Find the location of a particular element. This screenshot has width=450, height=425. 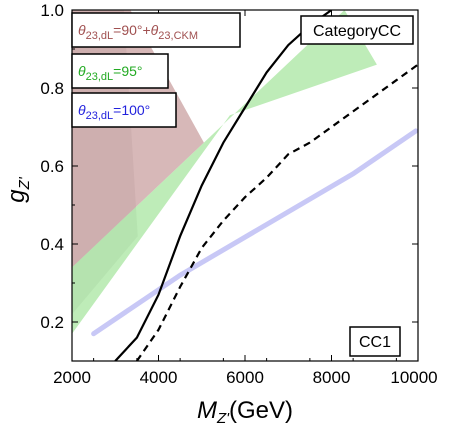

category-box is located at coordinates (357, 30).